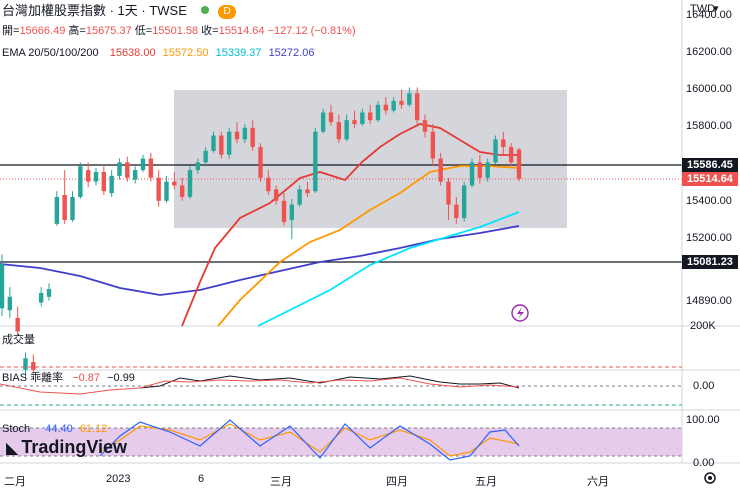 Image resolution: width=740 pixels, height=493 pixels. I want to click on stoch-pane-legend: Stoch 44.40 61.12, so click(54, 429).